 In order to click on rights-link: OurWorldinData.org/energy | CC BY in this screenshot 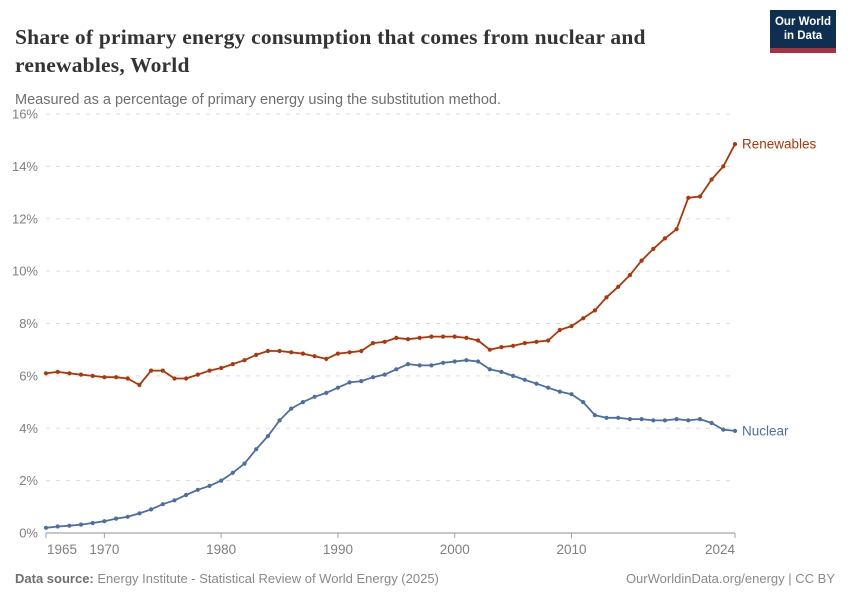, I will do `click(730, 578)`.